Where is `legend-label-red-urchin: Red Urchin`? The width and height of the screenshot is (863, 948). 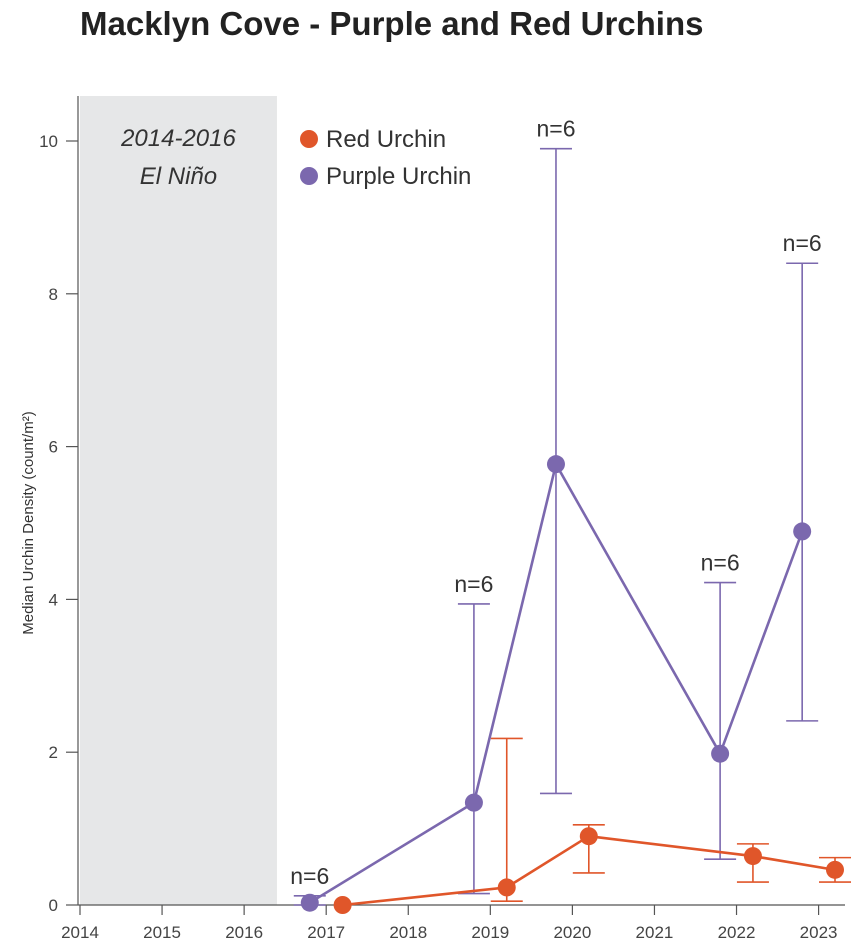 legend-label-red-urchin: Red Urchin is located at coordinates (386, 139).